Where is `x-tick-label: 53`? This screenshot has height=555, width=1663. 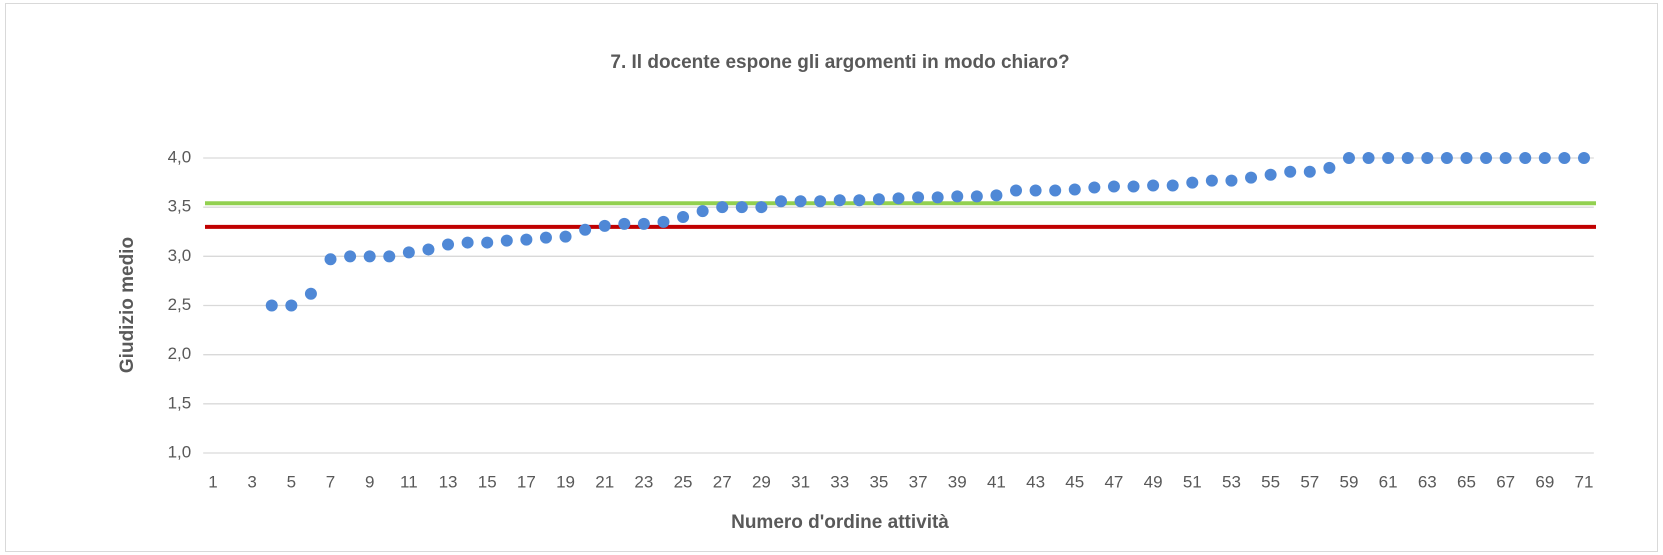
x-tick-label: 53 is located at coordinates (1231, 481).